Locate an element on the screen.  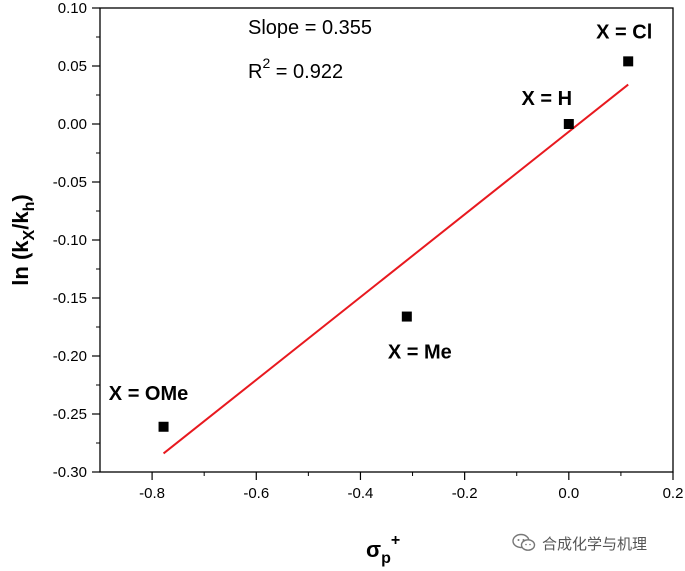
x-tick-label: -0.4 is located at coordinates (361, 493).